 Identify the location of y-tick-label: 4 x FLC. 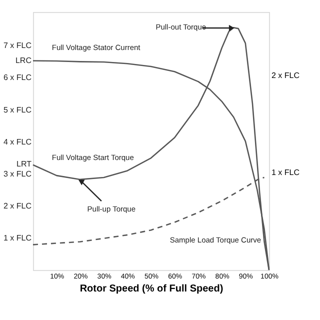
(17, 141).